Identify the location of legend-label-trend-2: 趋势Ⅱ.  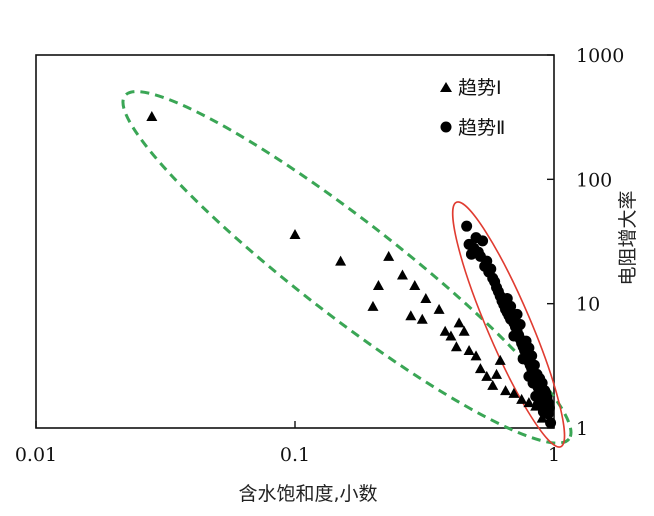
(481, 128).